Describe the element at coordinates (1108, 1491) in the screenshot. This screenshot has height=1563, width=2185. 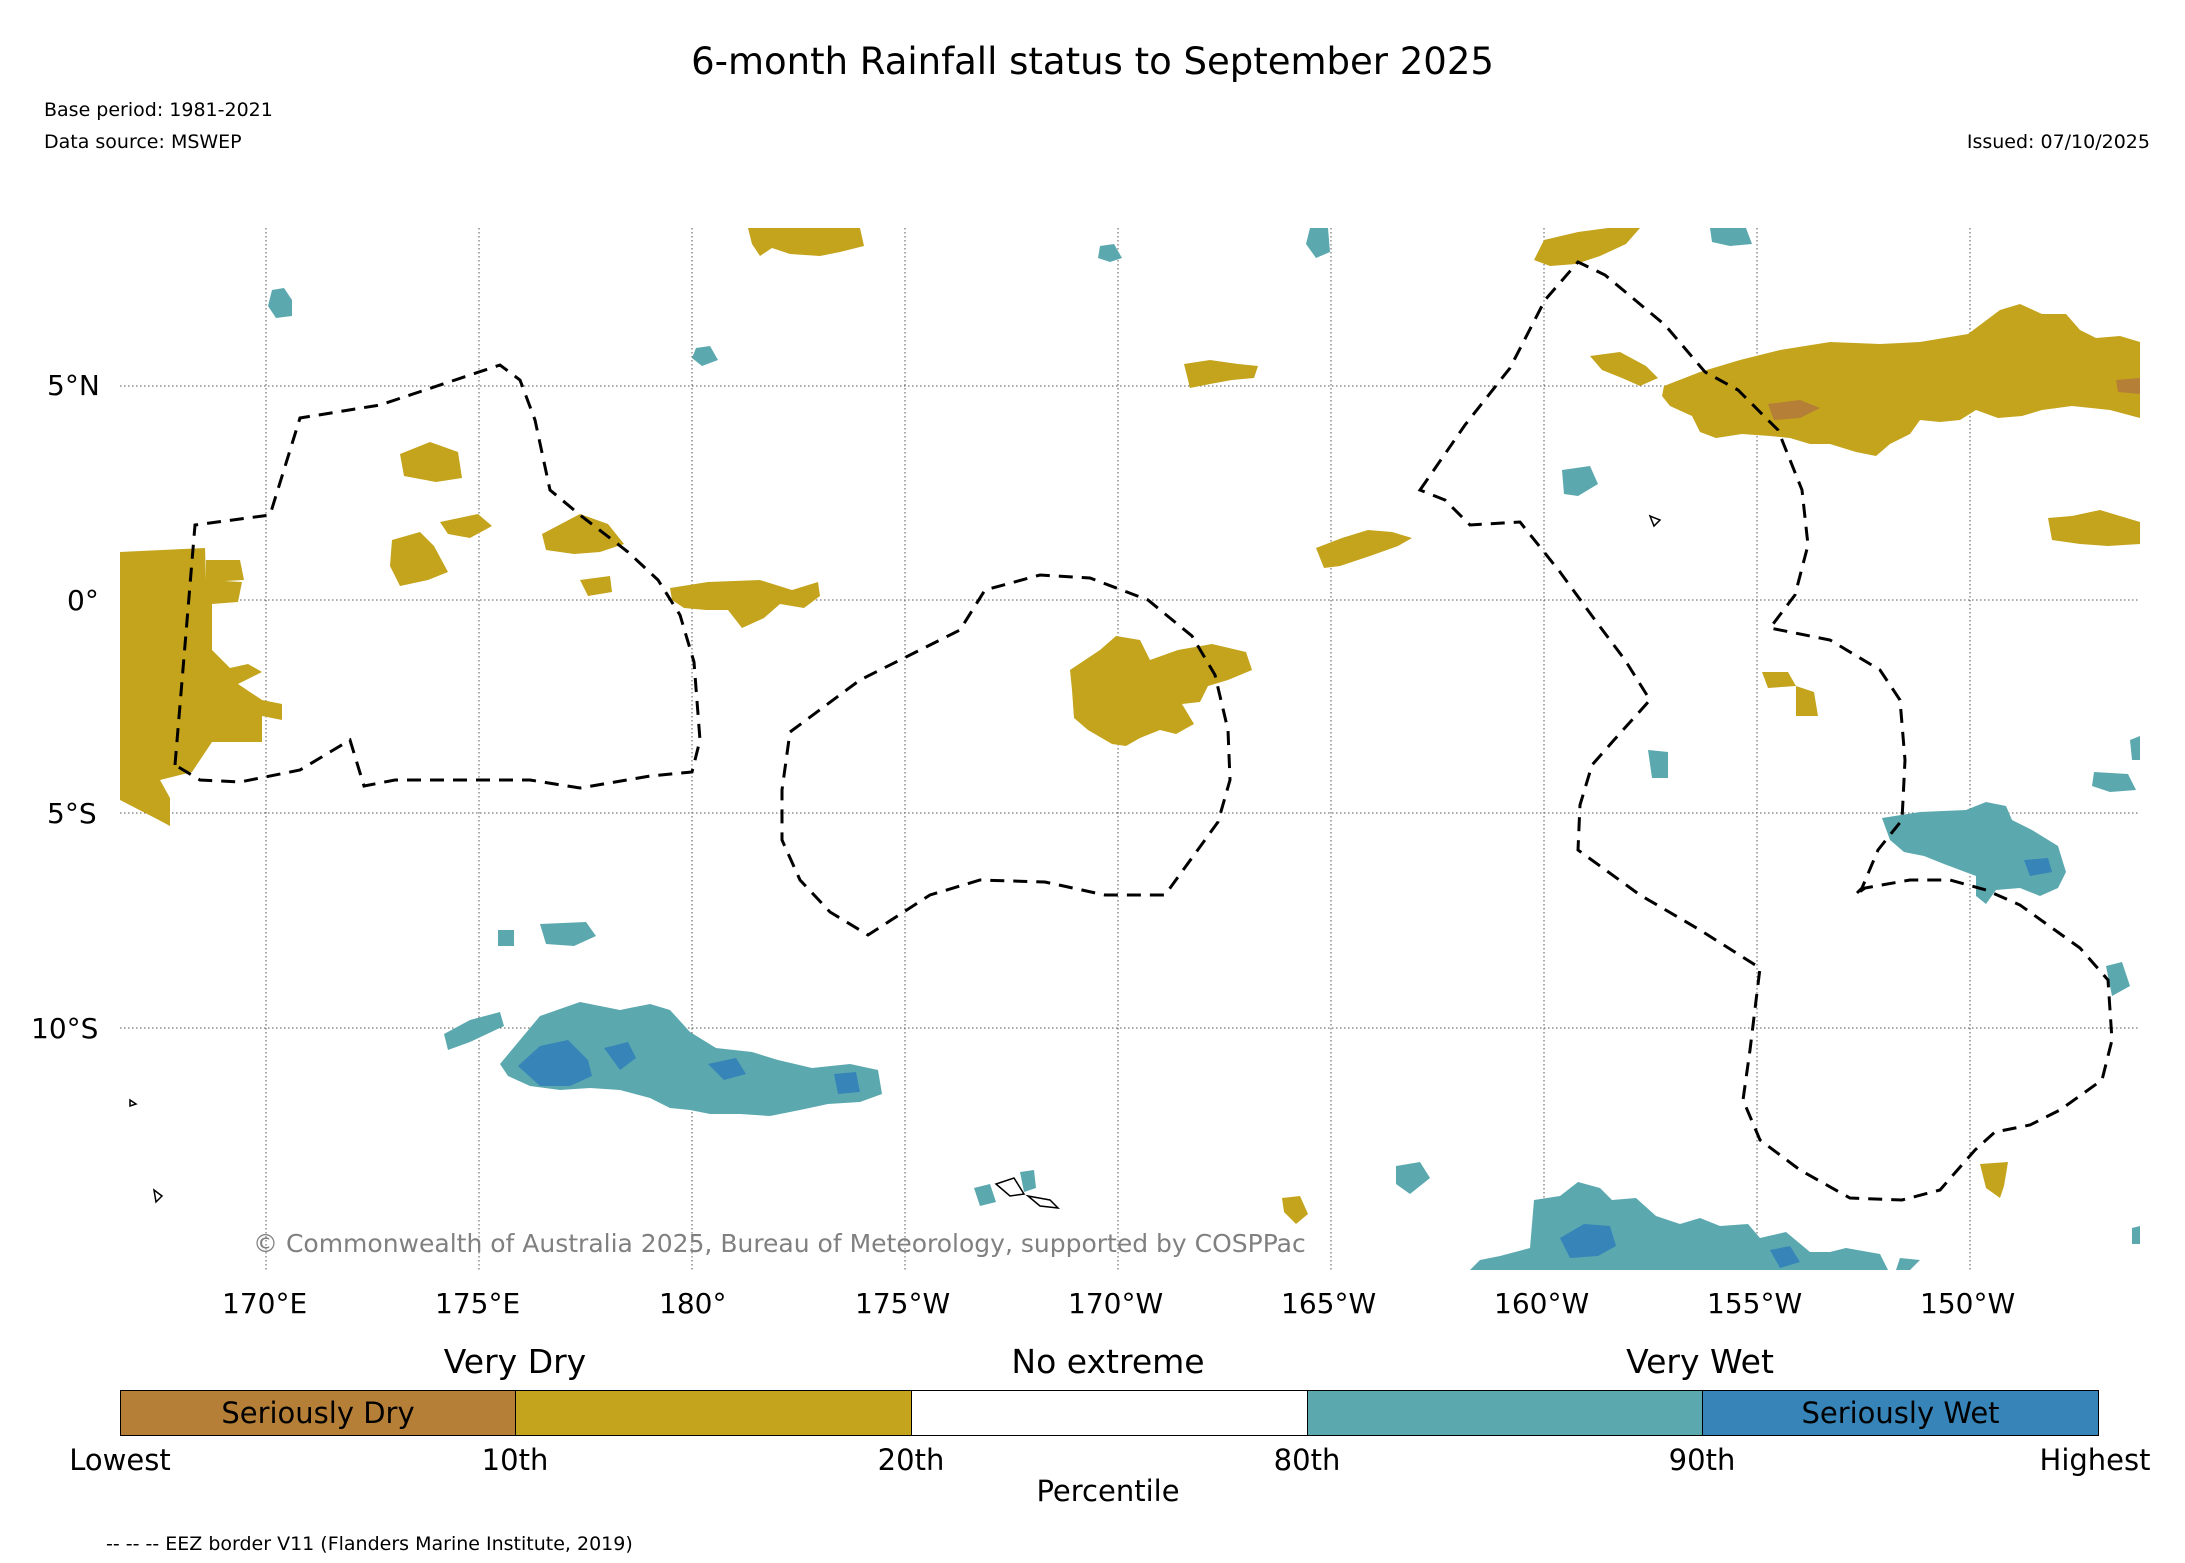
I see `legend-axis-label: Percentile` at that location.